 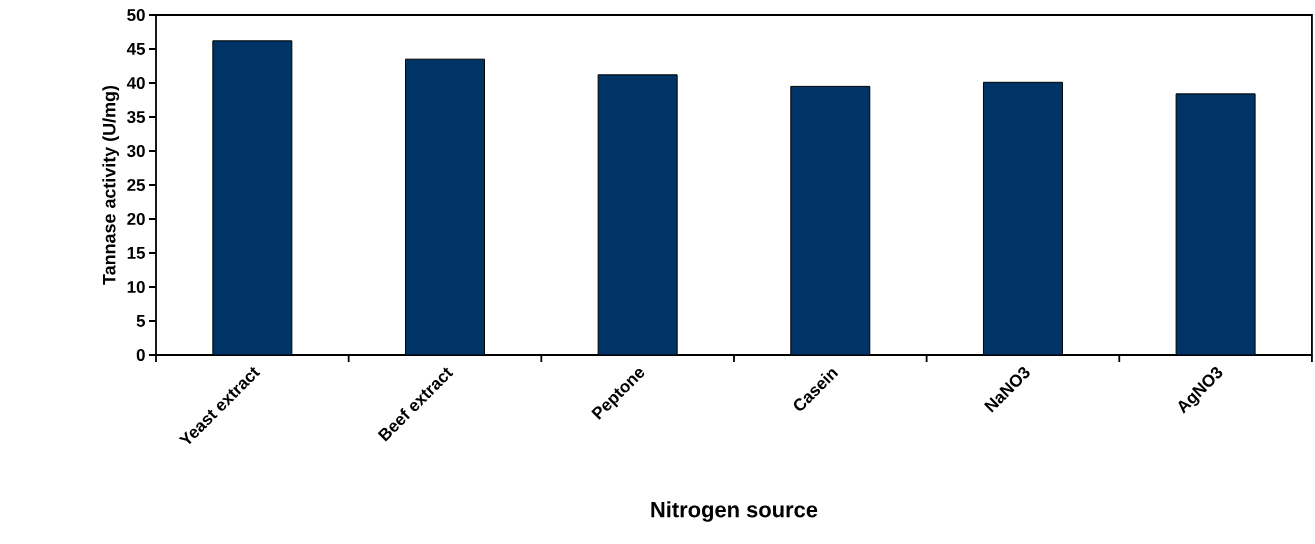 I want to click on y-tick-label: 45, so click(x=136, y=49).